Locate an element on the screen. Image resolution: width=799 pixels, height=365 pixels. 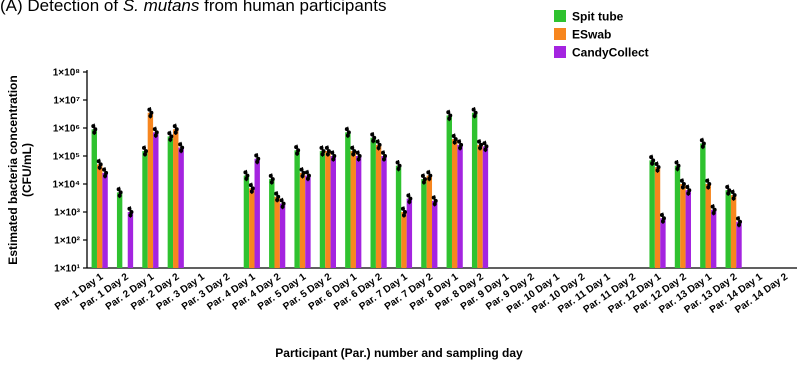
legend-label: Spit tube is located at coordinates (598, 17).